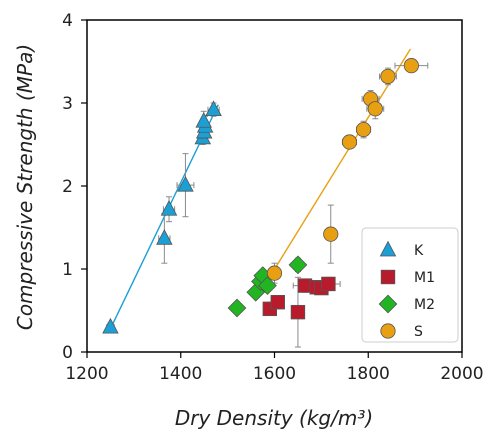 The height and width of the screenshot is (437, 490). I want to click on y-tick-label: 3, so click(67, 104).